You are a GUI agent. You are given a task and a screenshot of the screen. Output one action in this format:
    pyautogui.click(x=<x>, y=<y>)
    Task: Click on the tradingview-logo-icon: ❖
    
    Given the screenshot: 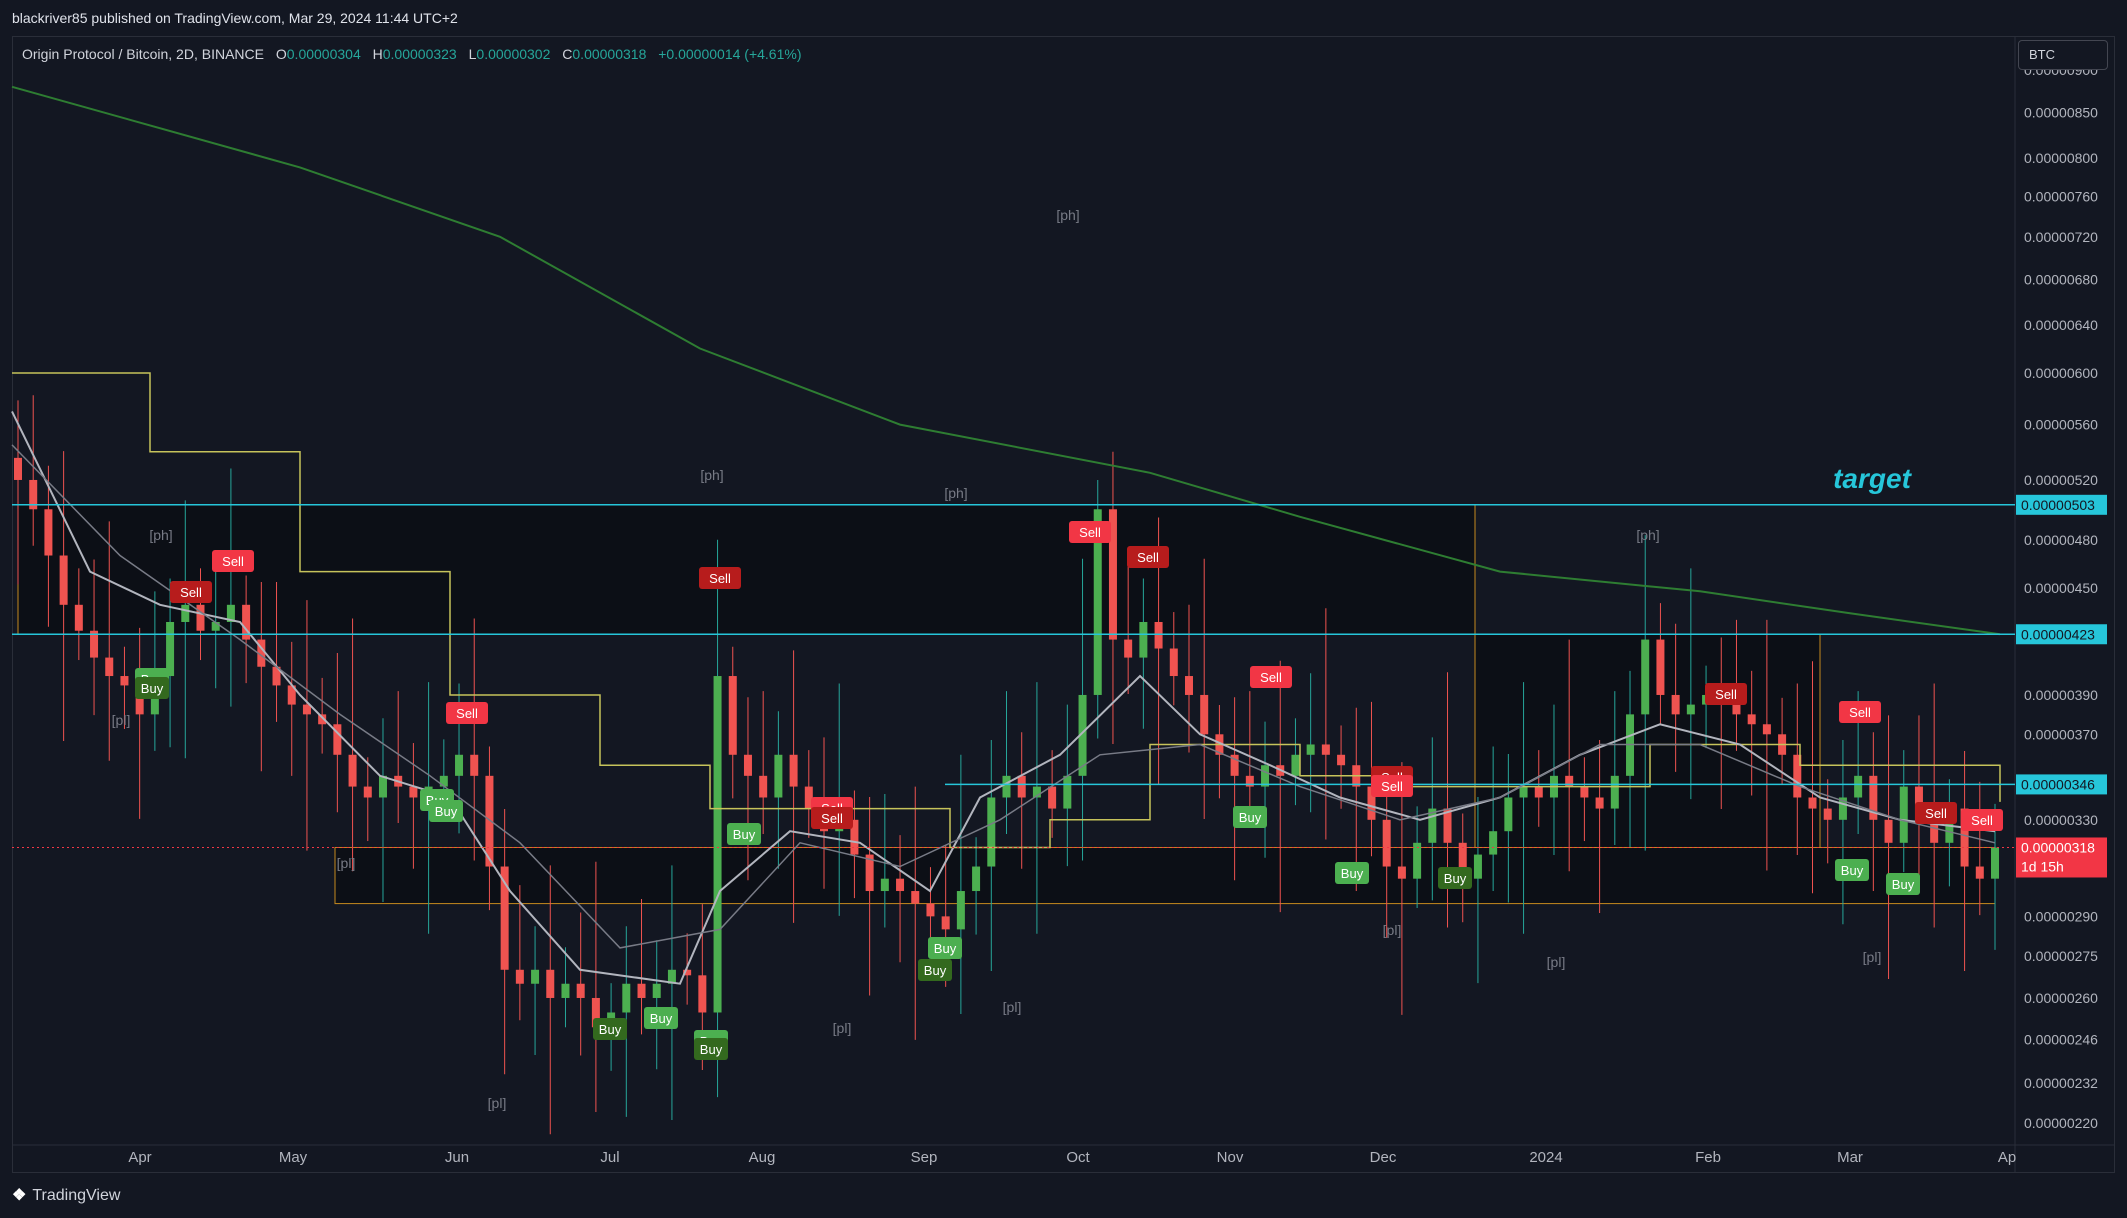 What is the action you would take?
    pyautogui.click(x=19, y=1195)
    